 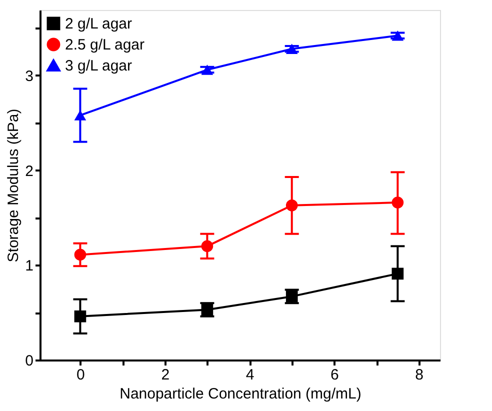 What do you see at coordinates (250, 375) in the screenshot?
I see `x-tick-label: 4` at bounding box center [250, 375].